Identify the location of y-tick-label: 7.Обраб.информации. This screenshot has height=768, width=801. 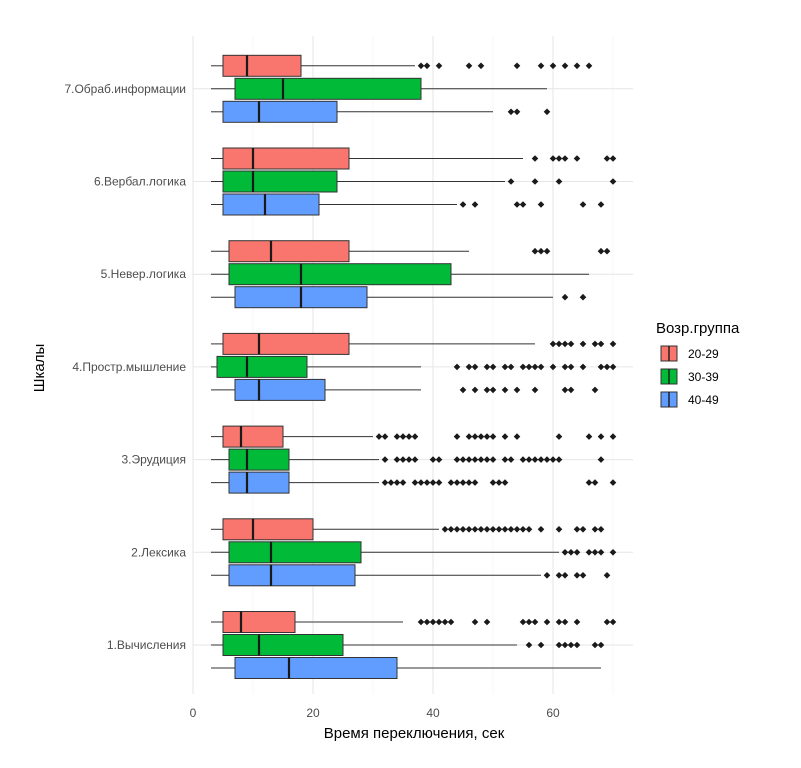
(125, 89).